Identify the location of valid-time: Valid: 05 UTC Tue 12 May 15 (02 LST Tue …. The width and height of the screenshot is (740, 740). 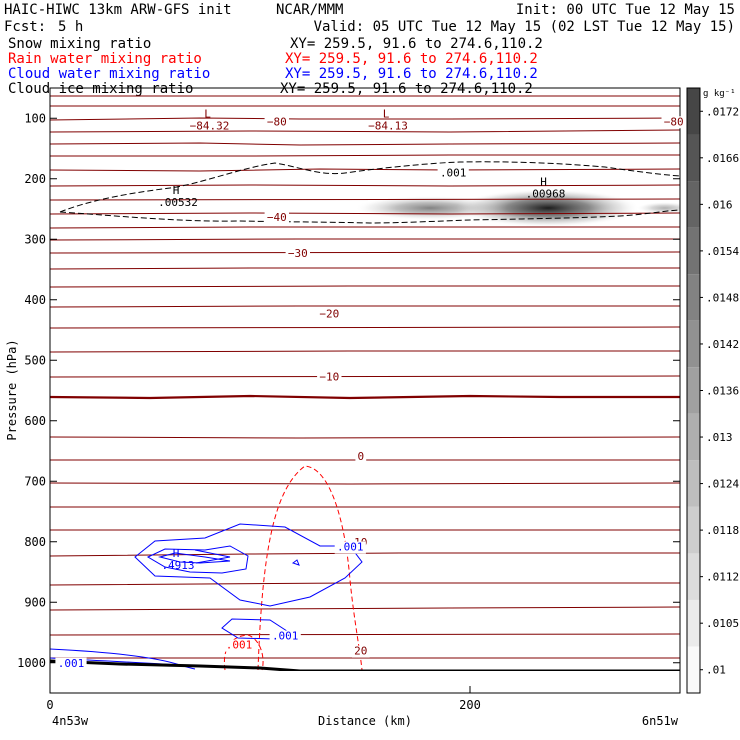
(524, 27).